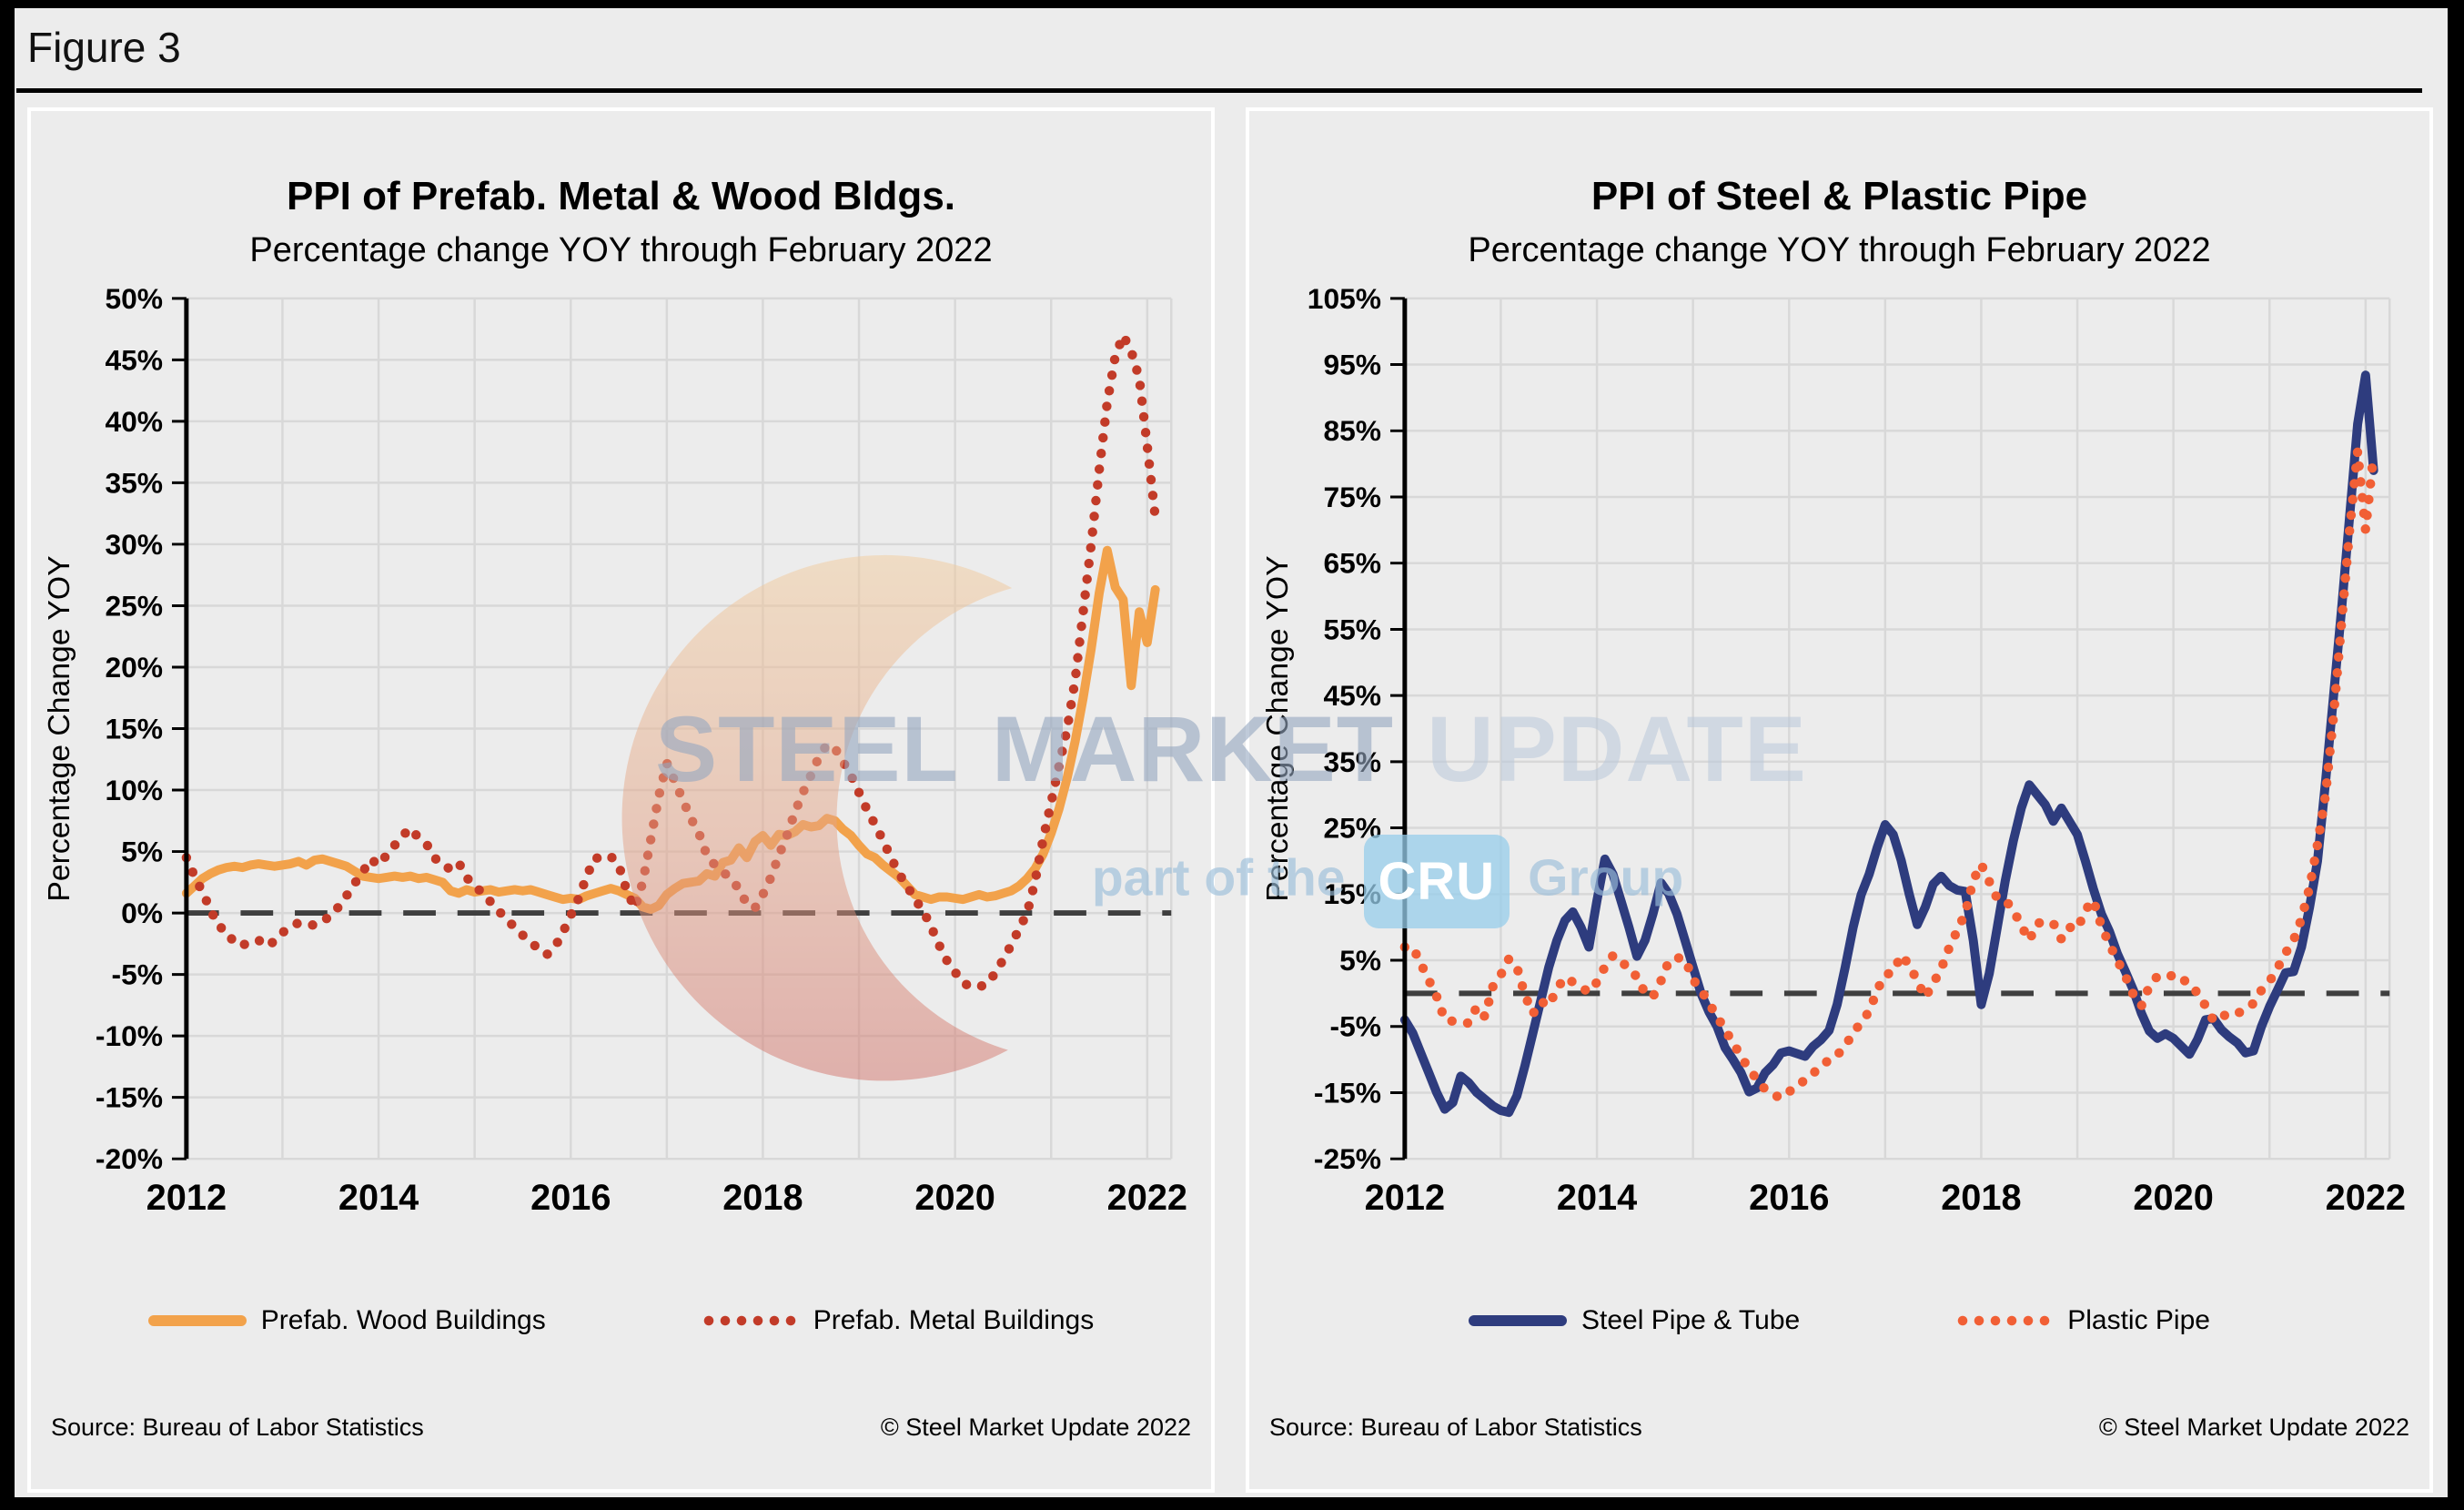  I want to click on svg-text: 50%, so click(134, 299).